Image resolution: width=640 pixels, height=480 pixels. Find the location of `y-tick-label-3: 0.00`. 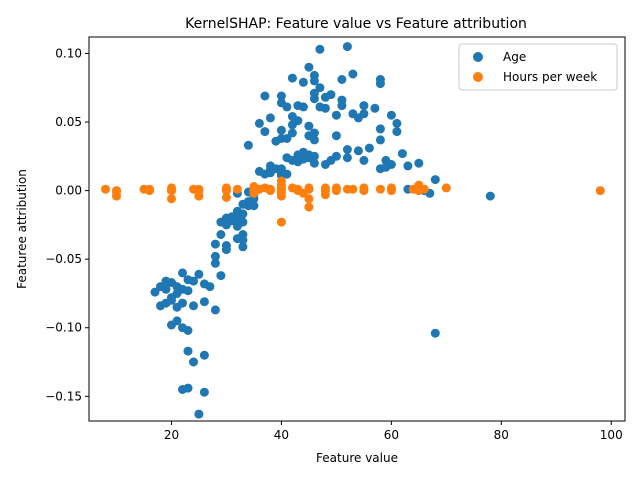

y-tick-label-3: 0.00 is located at coordinates (68, 191).